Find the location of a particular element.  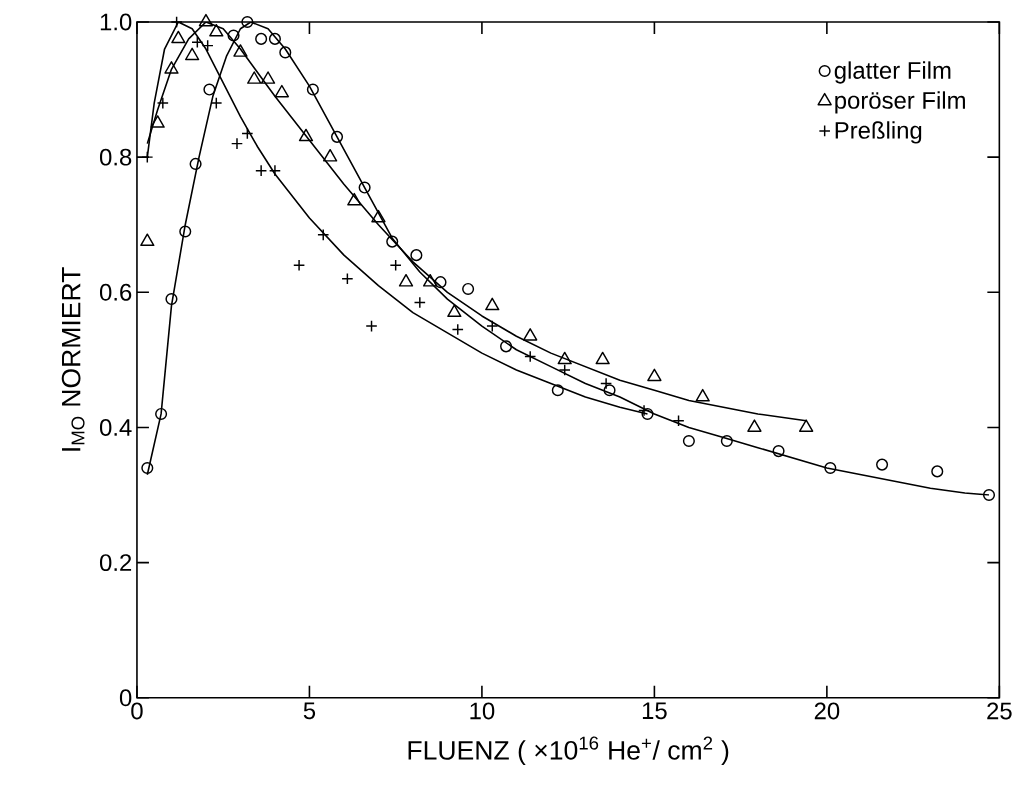

legend-label: Preßling is located at coordinates (878, 132).